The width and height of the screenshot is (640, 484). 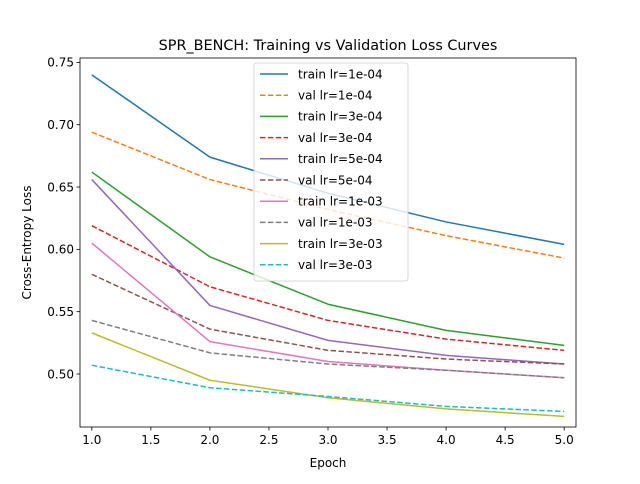 What do you see at coordinates (335, 265) in the screenshot?
I see `legend-label: val lr=3e-03` at bounding box center [335, 265].